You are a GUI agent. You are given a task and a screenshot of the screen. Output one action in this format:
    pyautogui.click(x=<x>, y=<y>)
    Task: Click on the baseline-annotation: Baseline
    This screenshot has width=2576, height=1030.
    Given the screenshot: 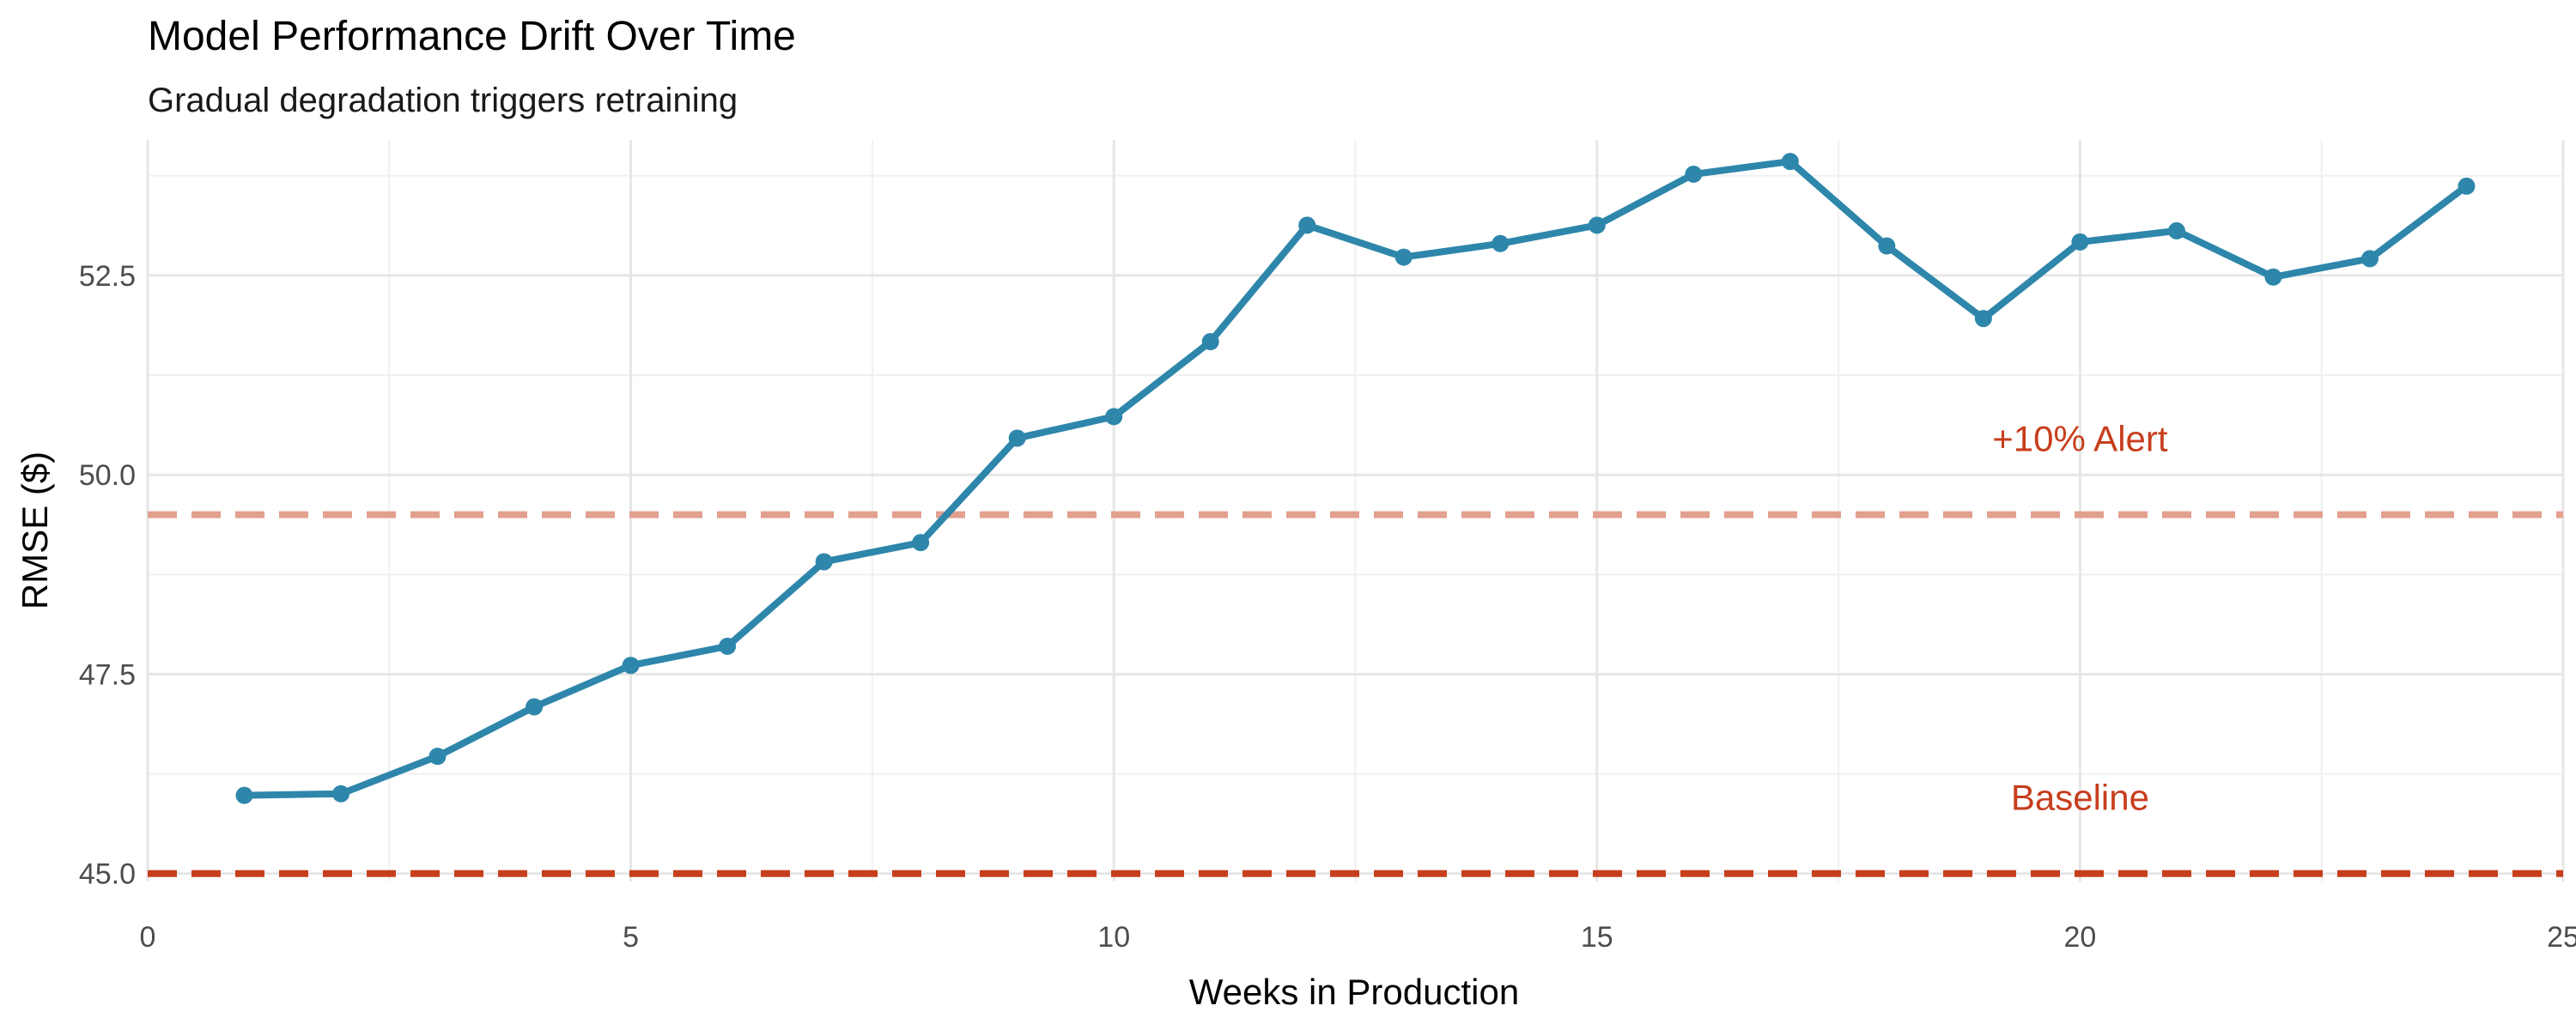 What is the action you would take?
    pyautogui.click(x=2080, y=797)
    